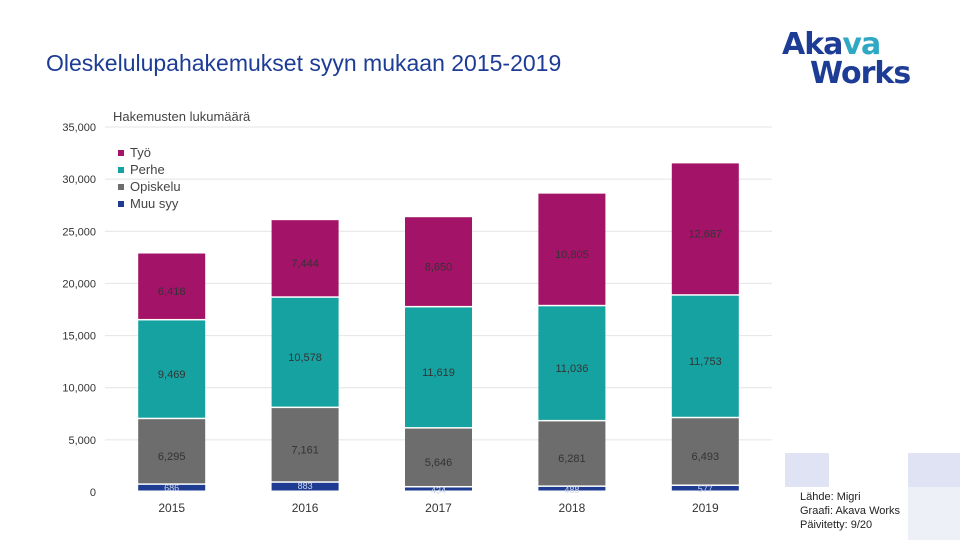  Describe the element at coordinates (182, 116) in the screenshot. I see `y-axis-title: Hakemusten lukumäärä` at that location.